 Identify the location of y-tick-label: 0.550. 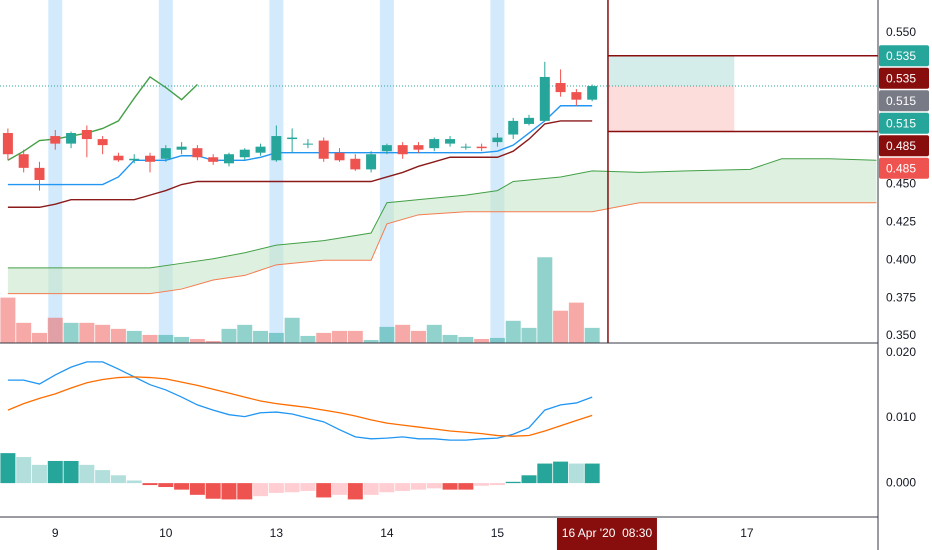
(901, 32).